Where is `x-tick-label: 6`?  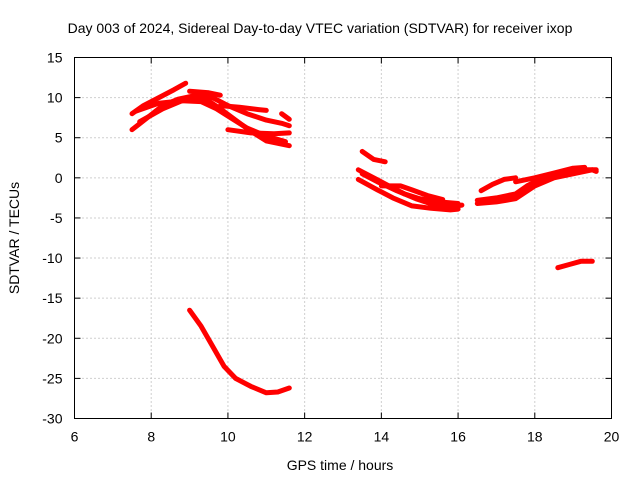
x-tick-label: 6 is located at coordinates (75, 437).